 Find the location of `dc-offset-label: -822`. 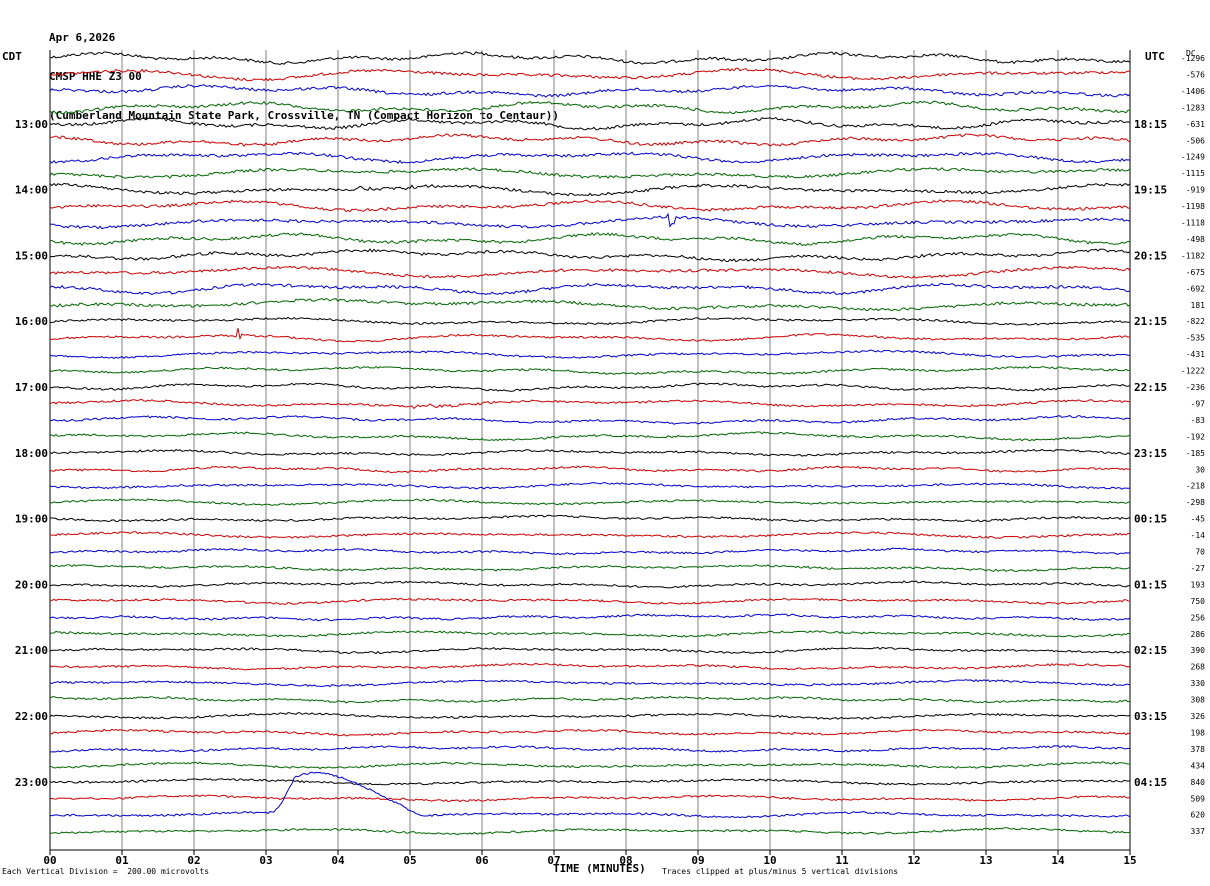

dc-offset-label: -822 is located at coordinates (1195, 321).